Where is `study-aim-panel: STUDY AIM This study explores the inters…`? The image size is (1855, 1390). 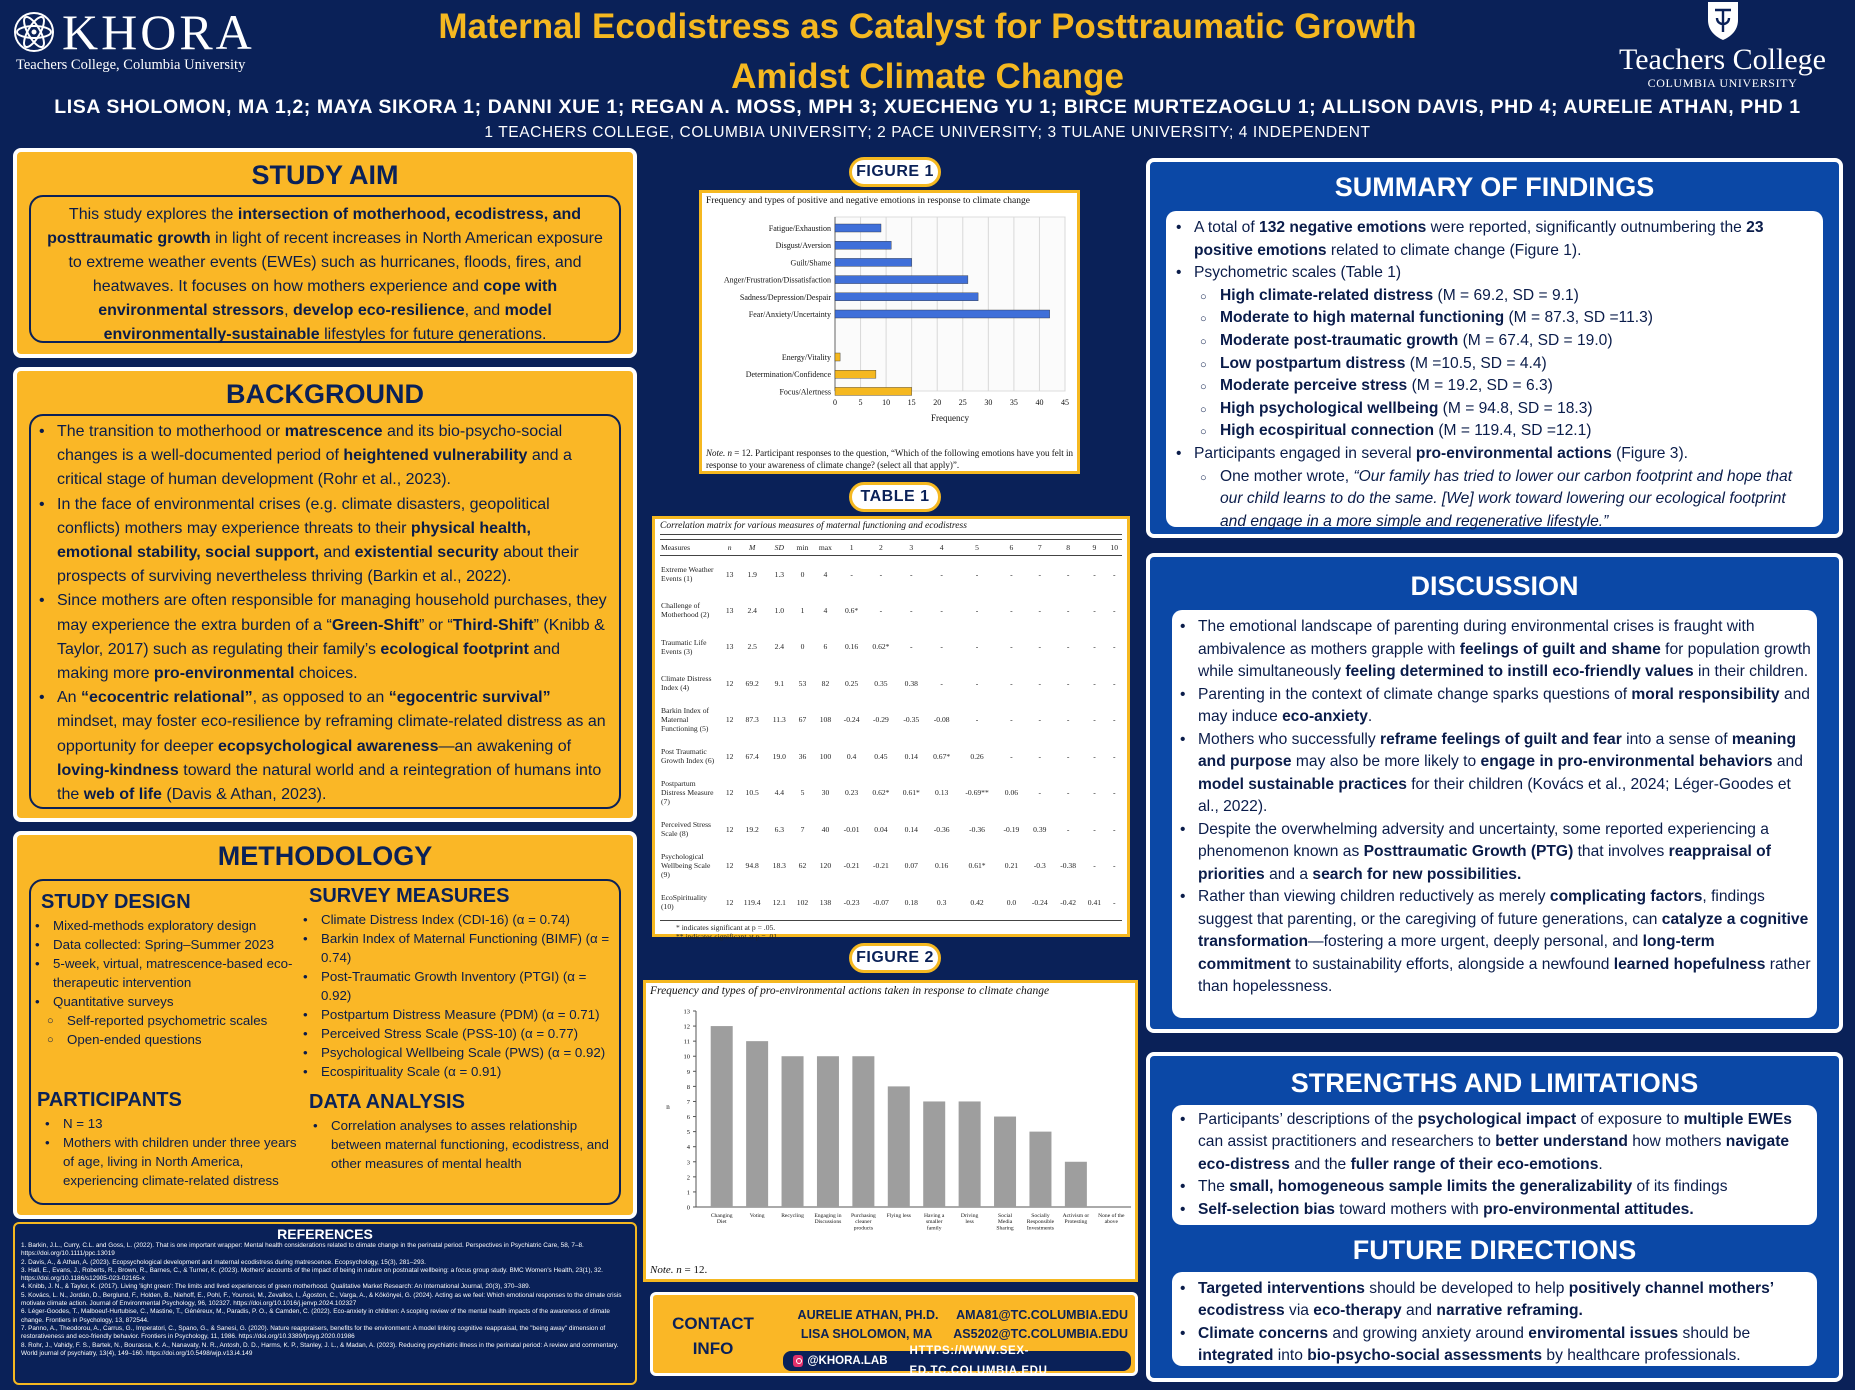 study-aim-panel: STUDY AIM This study explores the inters… is located at coordinates (325, 253).